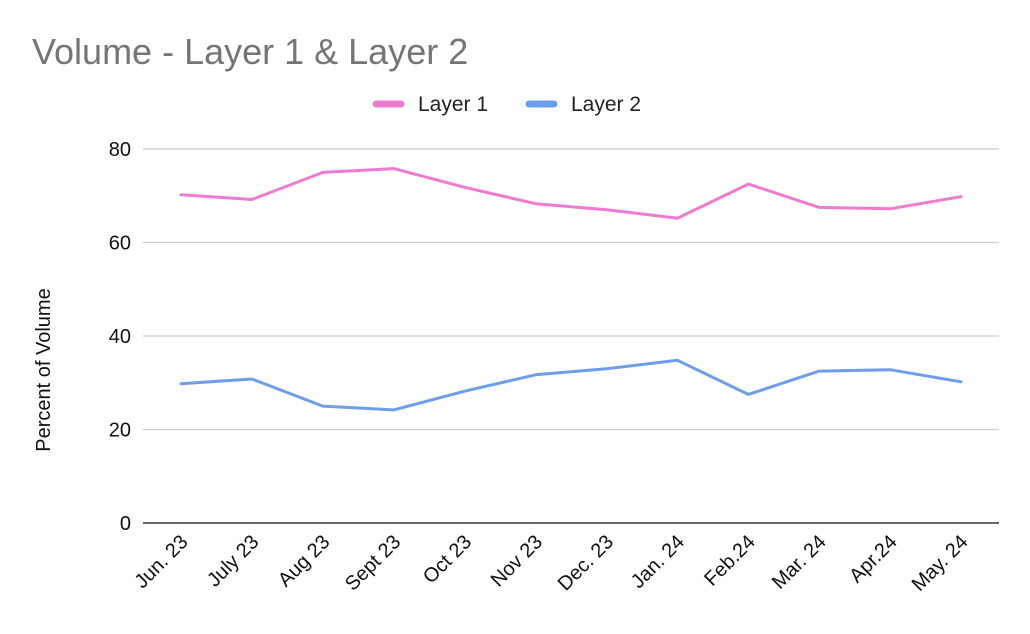 The image size is (1030, 634). I want to click on x-tick-label: Sept 23, so click(373, 563).